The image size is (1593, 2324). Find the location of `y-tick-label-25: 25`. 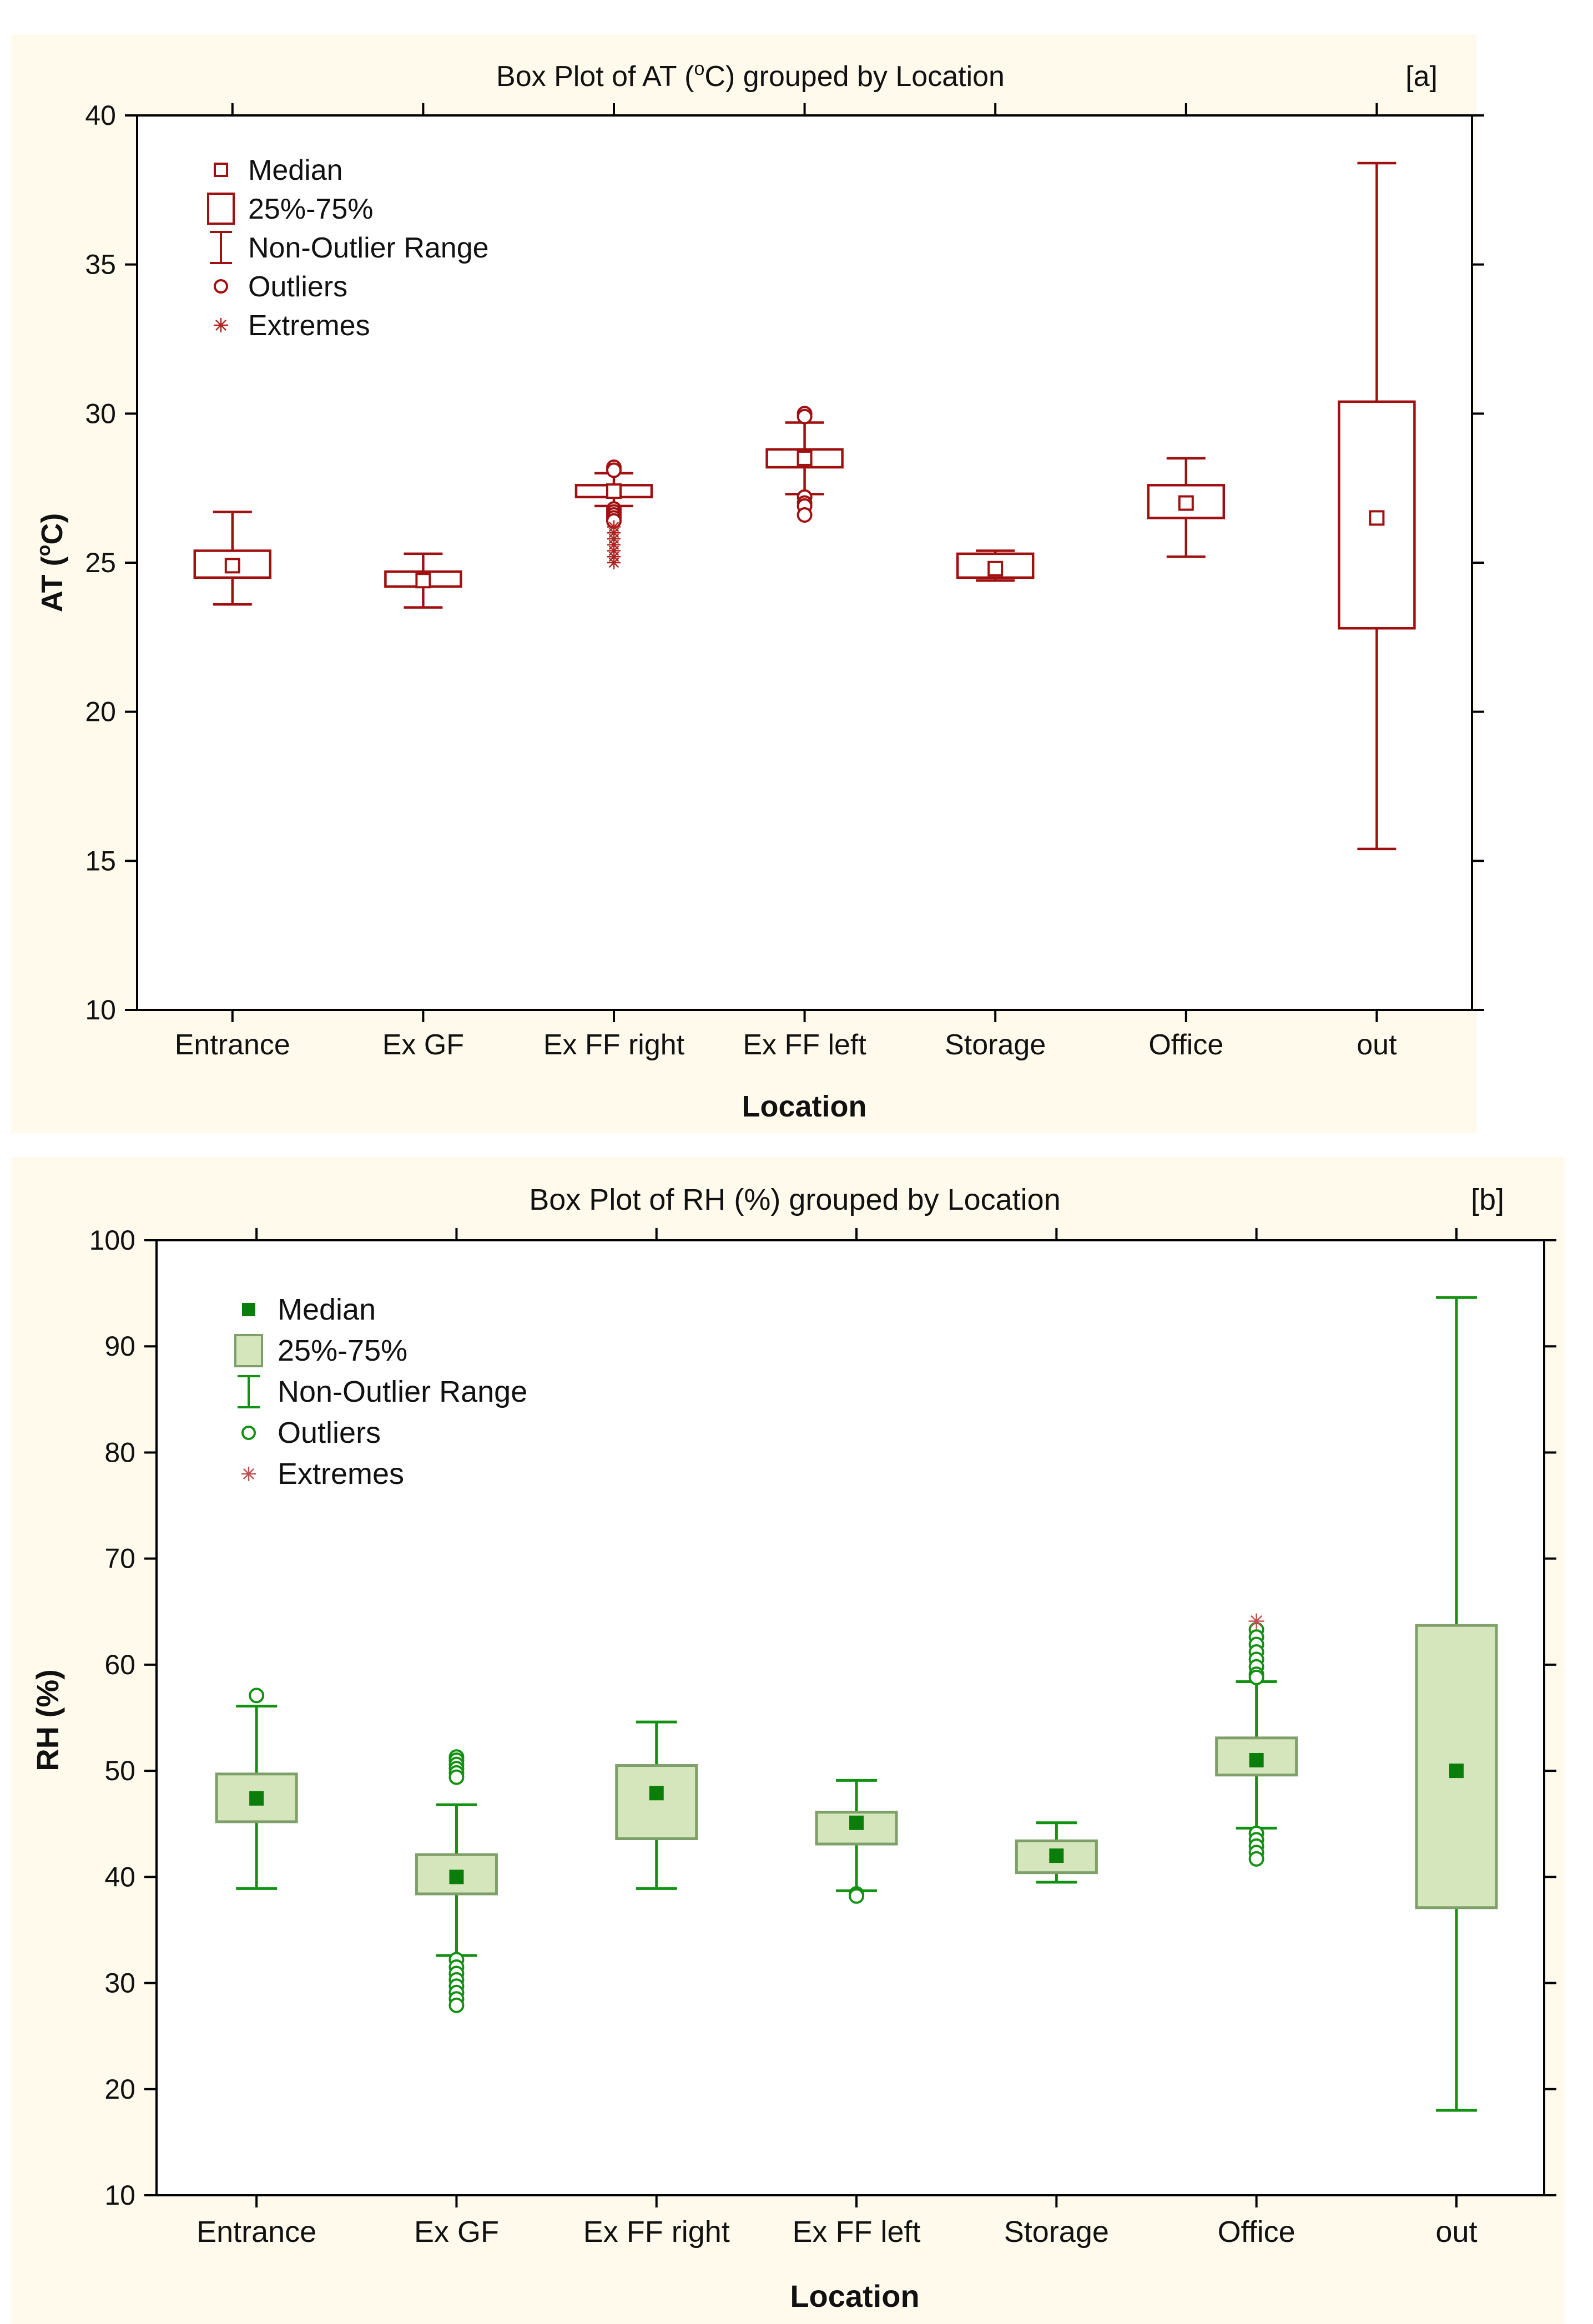

y-tick-label-25: 25 is located at coordinates (100, 562).